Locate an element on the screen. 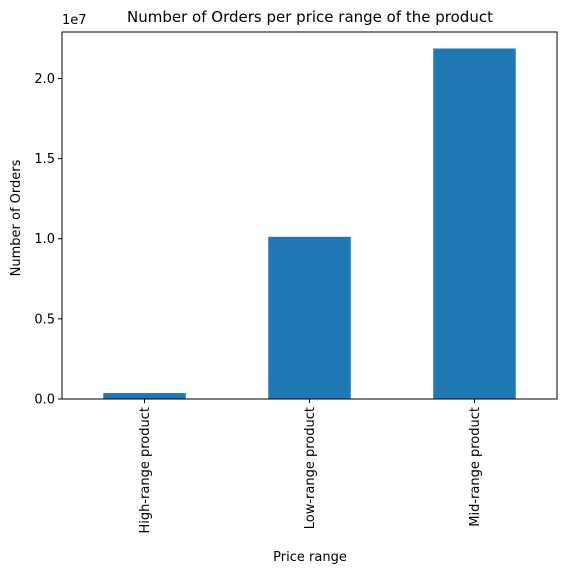 The height and width of the screenshot is (574, 567). y-tick-label: 1.5 is located at coordinates (44, 159).